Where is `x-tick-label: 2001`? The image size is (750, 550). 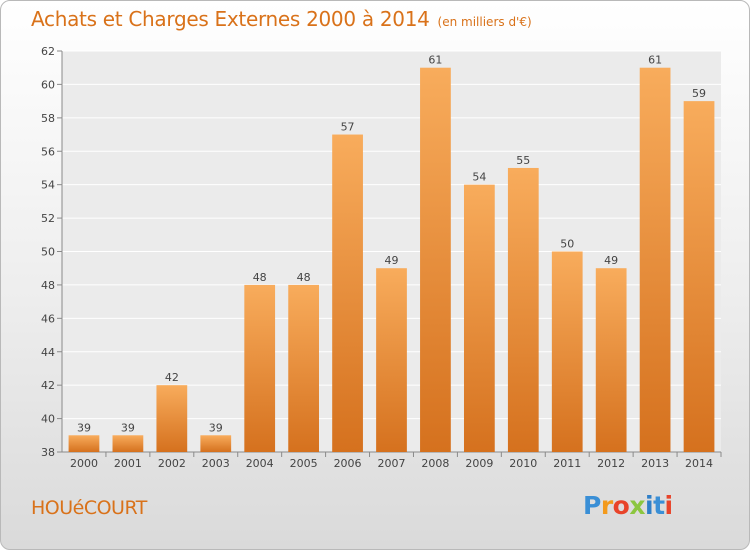
x-tick-label: 2001 is located at coordinates (128, 463).